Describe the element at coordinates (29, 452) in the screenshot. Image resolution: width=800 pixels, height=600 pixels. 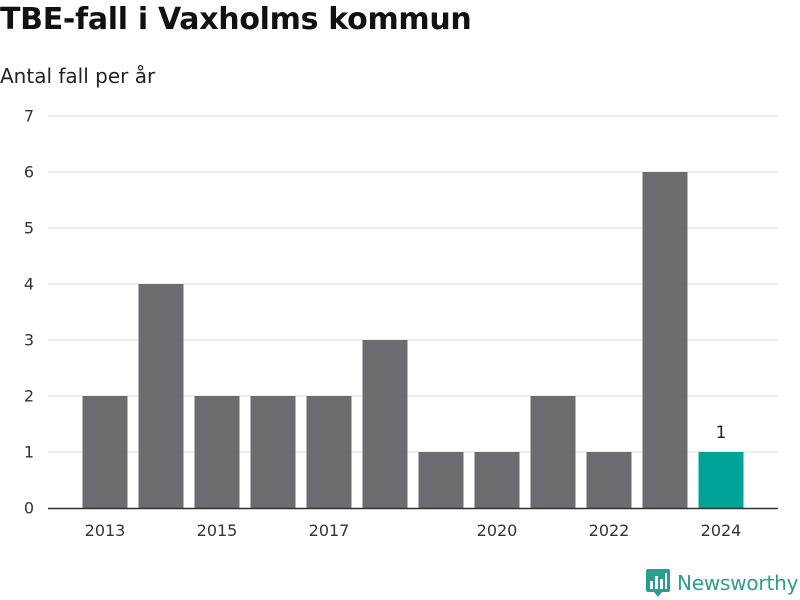
I see `y-tick-label: 1` at that location.